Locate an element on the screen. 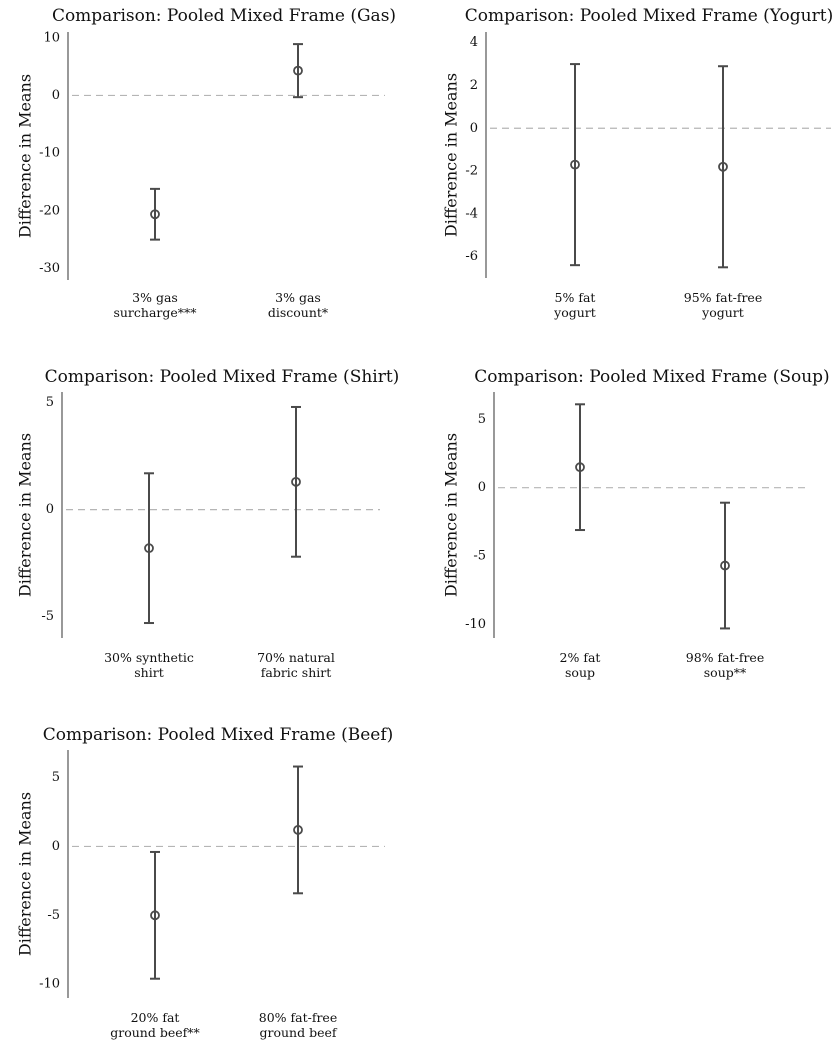 Image resolution: width=835 pixels, height=1047 pixels. y-tick-label: 4 is located at coordinates (474, 42).